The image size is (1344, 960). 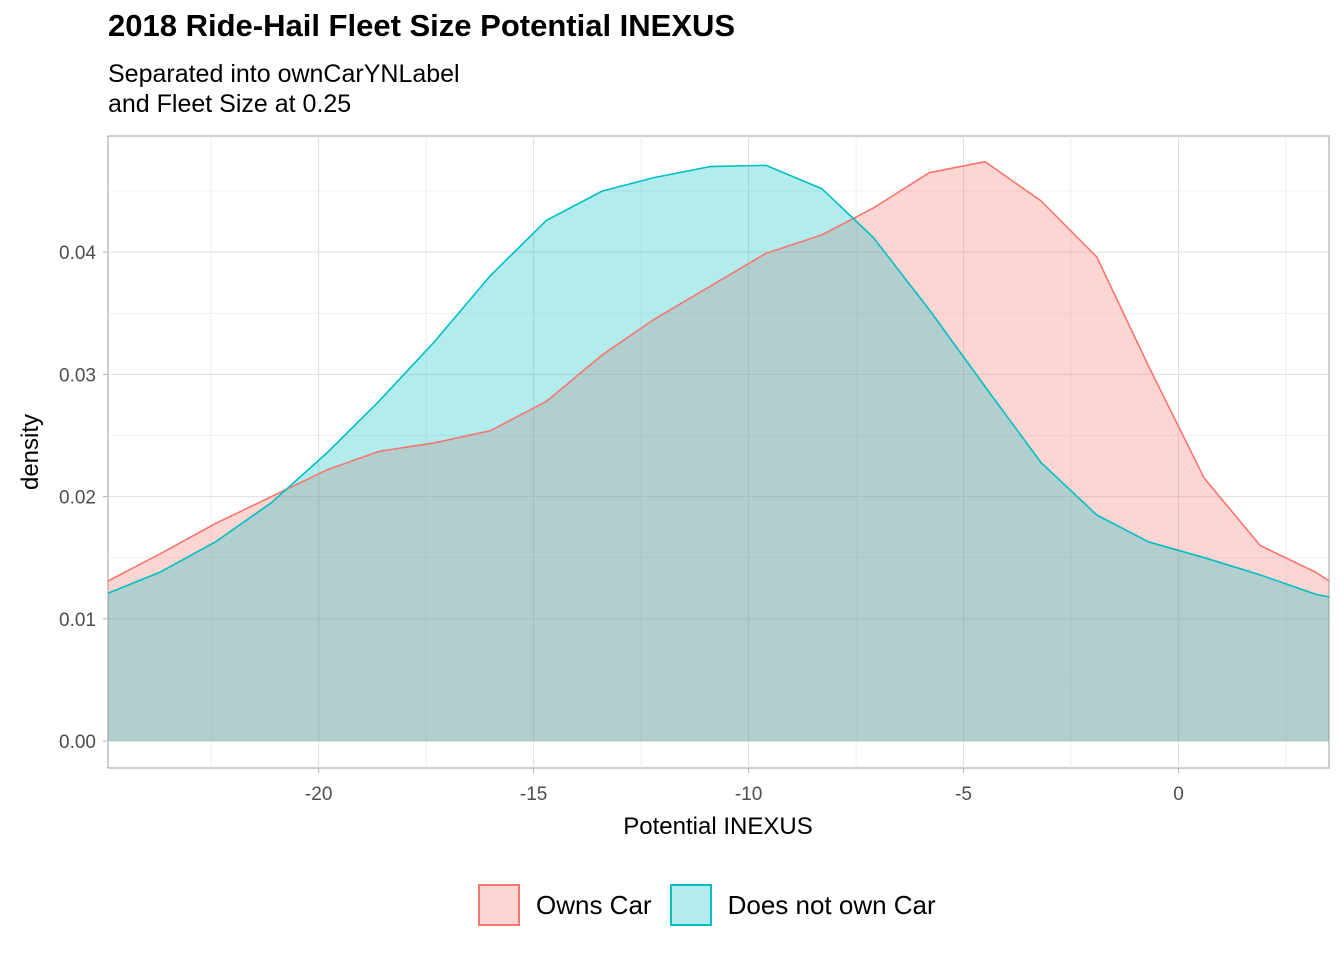 What do you see at coordinates (77, 742) in the screenshot?
I see `y-tick-label: 0.00` at bounding box center [77, 742].